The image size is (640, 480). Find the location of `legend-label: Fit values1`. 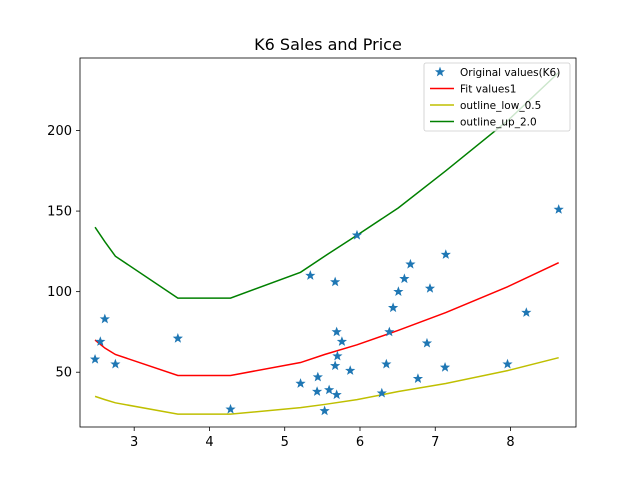

legend-label: Fit values1 is located at coordinates (488, 90).